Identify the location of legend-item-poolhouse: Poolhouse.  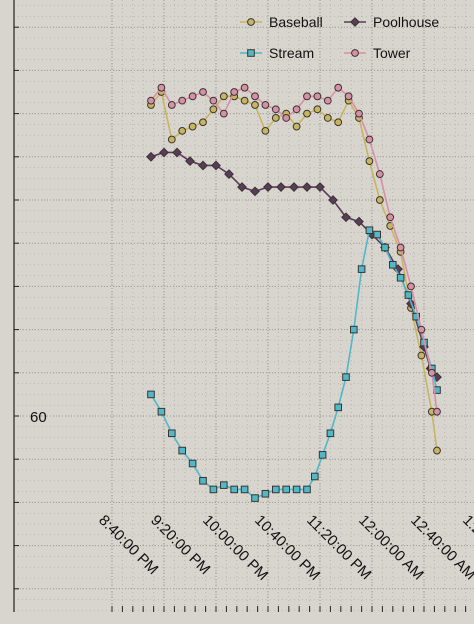
(391, 22).